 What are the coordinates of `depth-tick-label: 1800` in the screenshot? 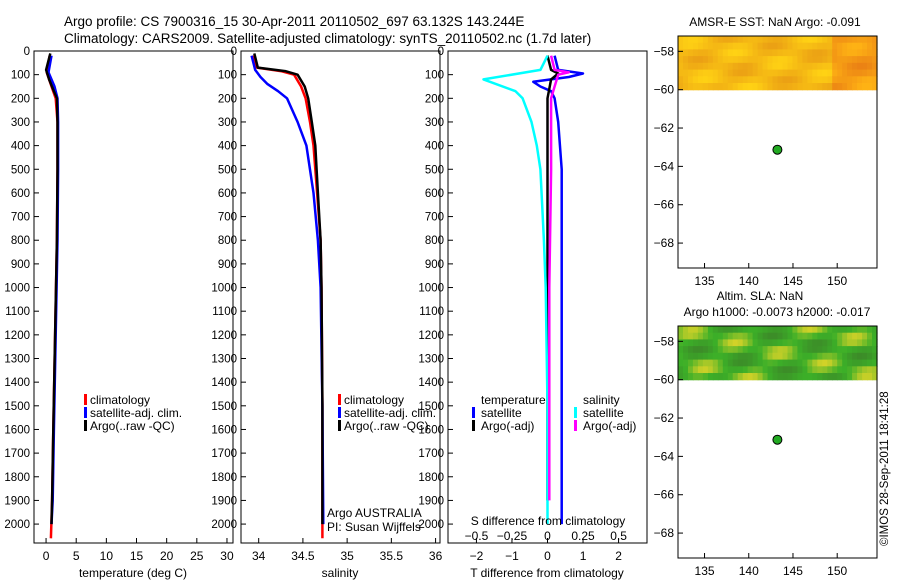 It's located at (224, 478).